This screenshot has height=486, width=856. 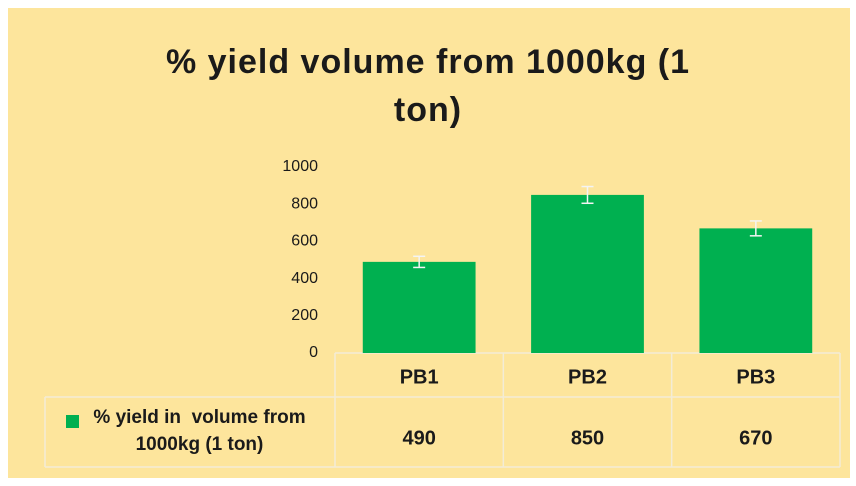 I want to click on y-tick-label: 600, so click(x=304, y=241).